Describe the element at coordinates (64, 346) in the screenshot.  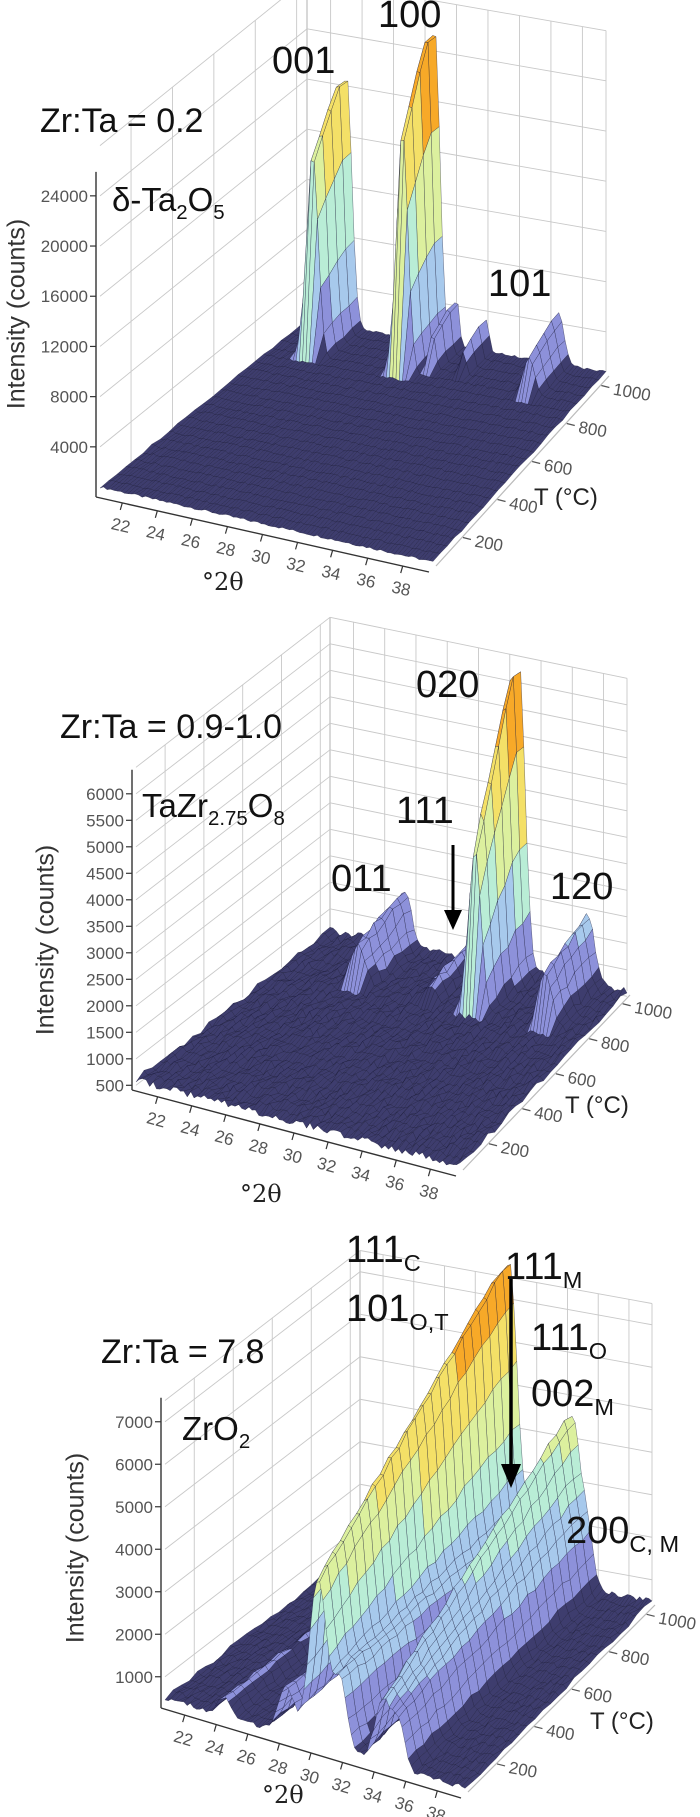
I see `z-tick-label: 12000` at that location.